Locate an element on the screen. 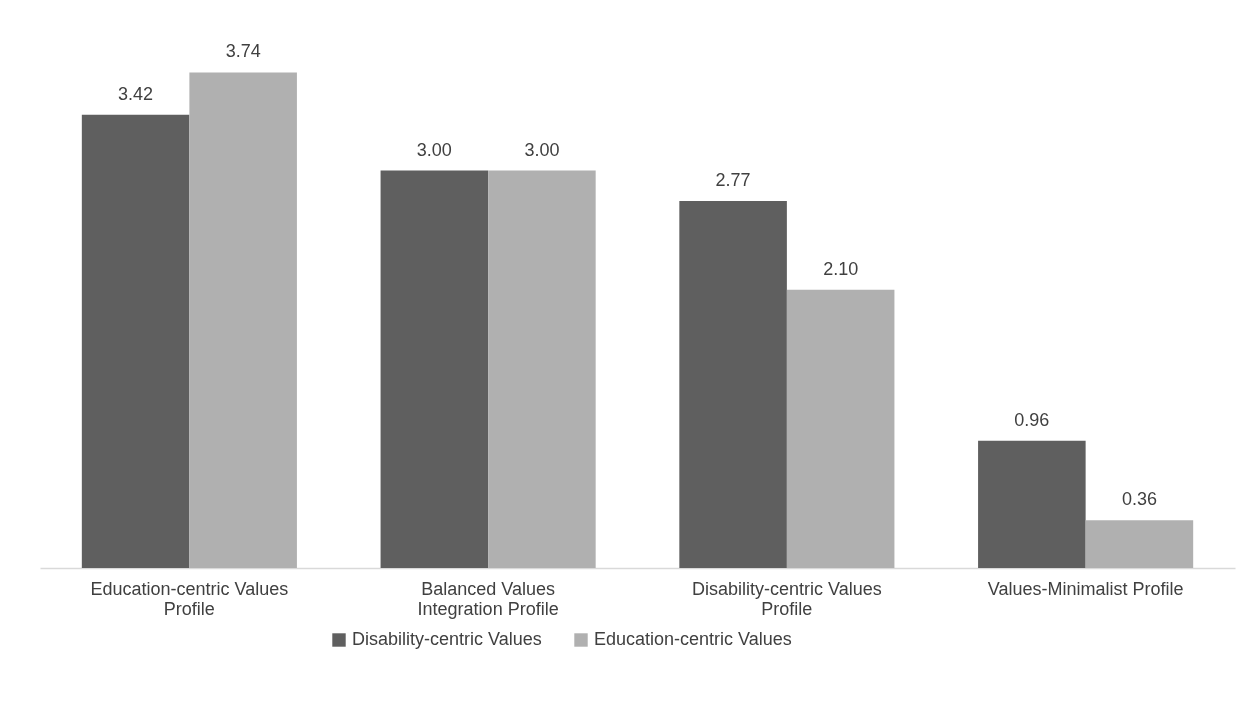 Image resolution: width=1255 pixels, height=705 pixels. legend-label: Education-centric Values is located at coordinates (693, 639).